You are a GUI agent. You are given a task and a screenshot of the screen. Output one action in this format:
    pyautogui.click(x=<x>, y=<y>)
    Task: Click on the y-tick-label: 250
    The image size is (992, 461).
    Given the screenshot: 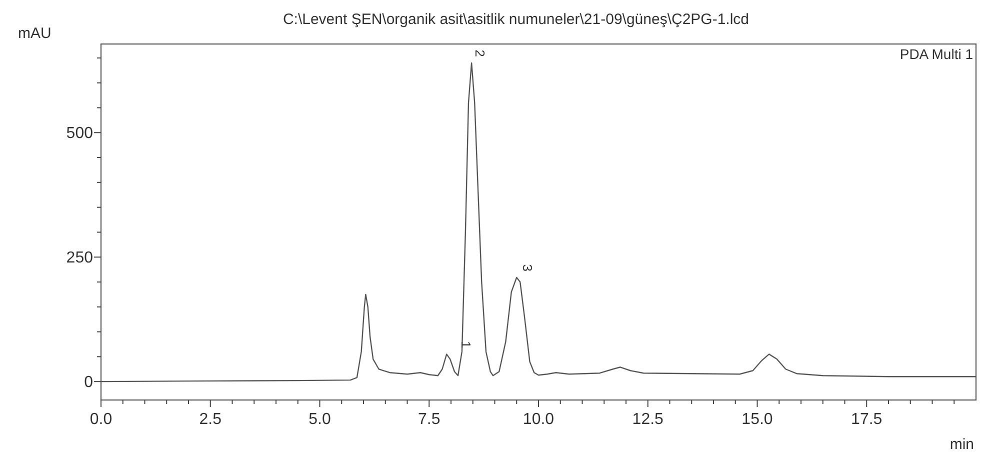 What is the action you would take?
    pyautogui.click(x=80, y=258)
    